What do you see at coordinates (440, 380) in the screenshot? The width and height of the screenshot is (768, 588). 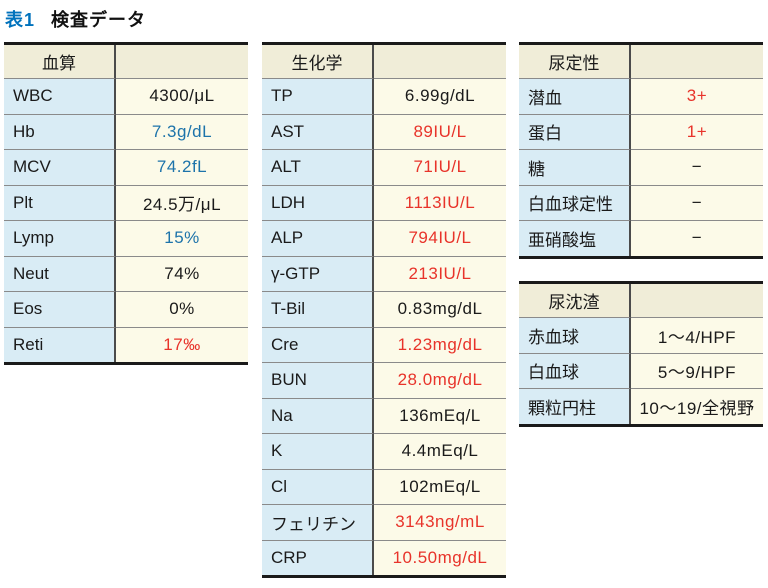 I see `row-value: 28.0mg/dL` at bounding box center [440, 380].